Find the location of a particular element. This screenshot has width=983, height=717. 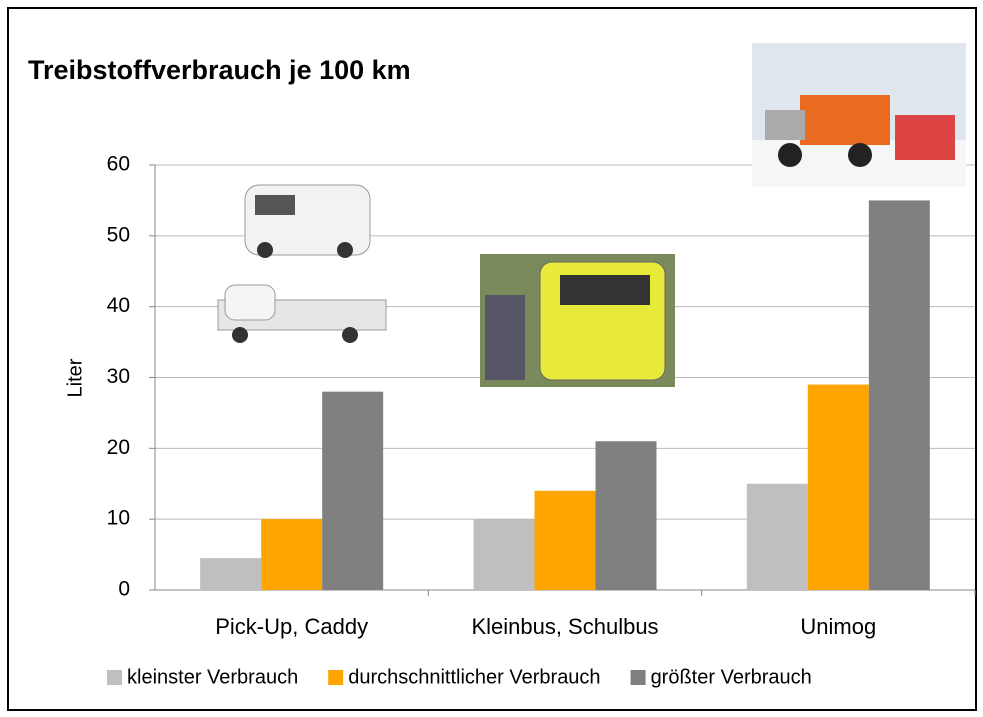

x-tick-label: Kleinbus, Schulbus is located at coordinates (564, 626).